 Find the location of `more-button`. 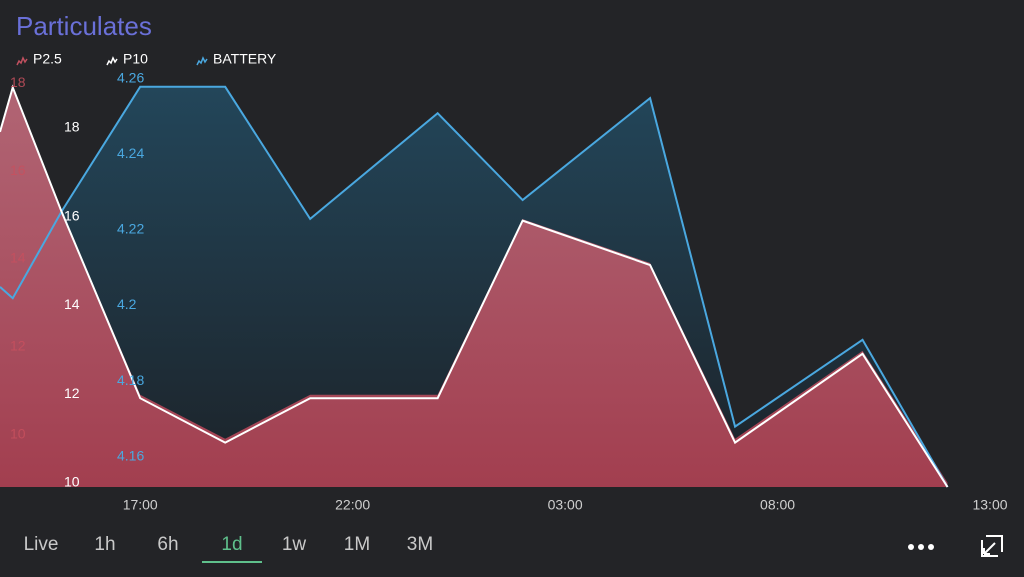

more-button is located at coordinates (921, 547).